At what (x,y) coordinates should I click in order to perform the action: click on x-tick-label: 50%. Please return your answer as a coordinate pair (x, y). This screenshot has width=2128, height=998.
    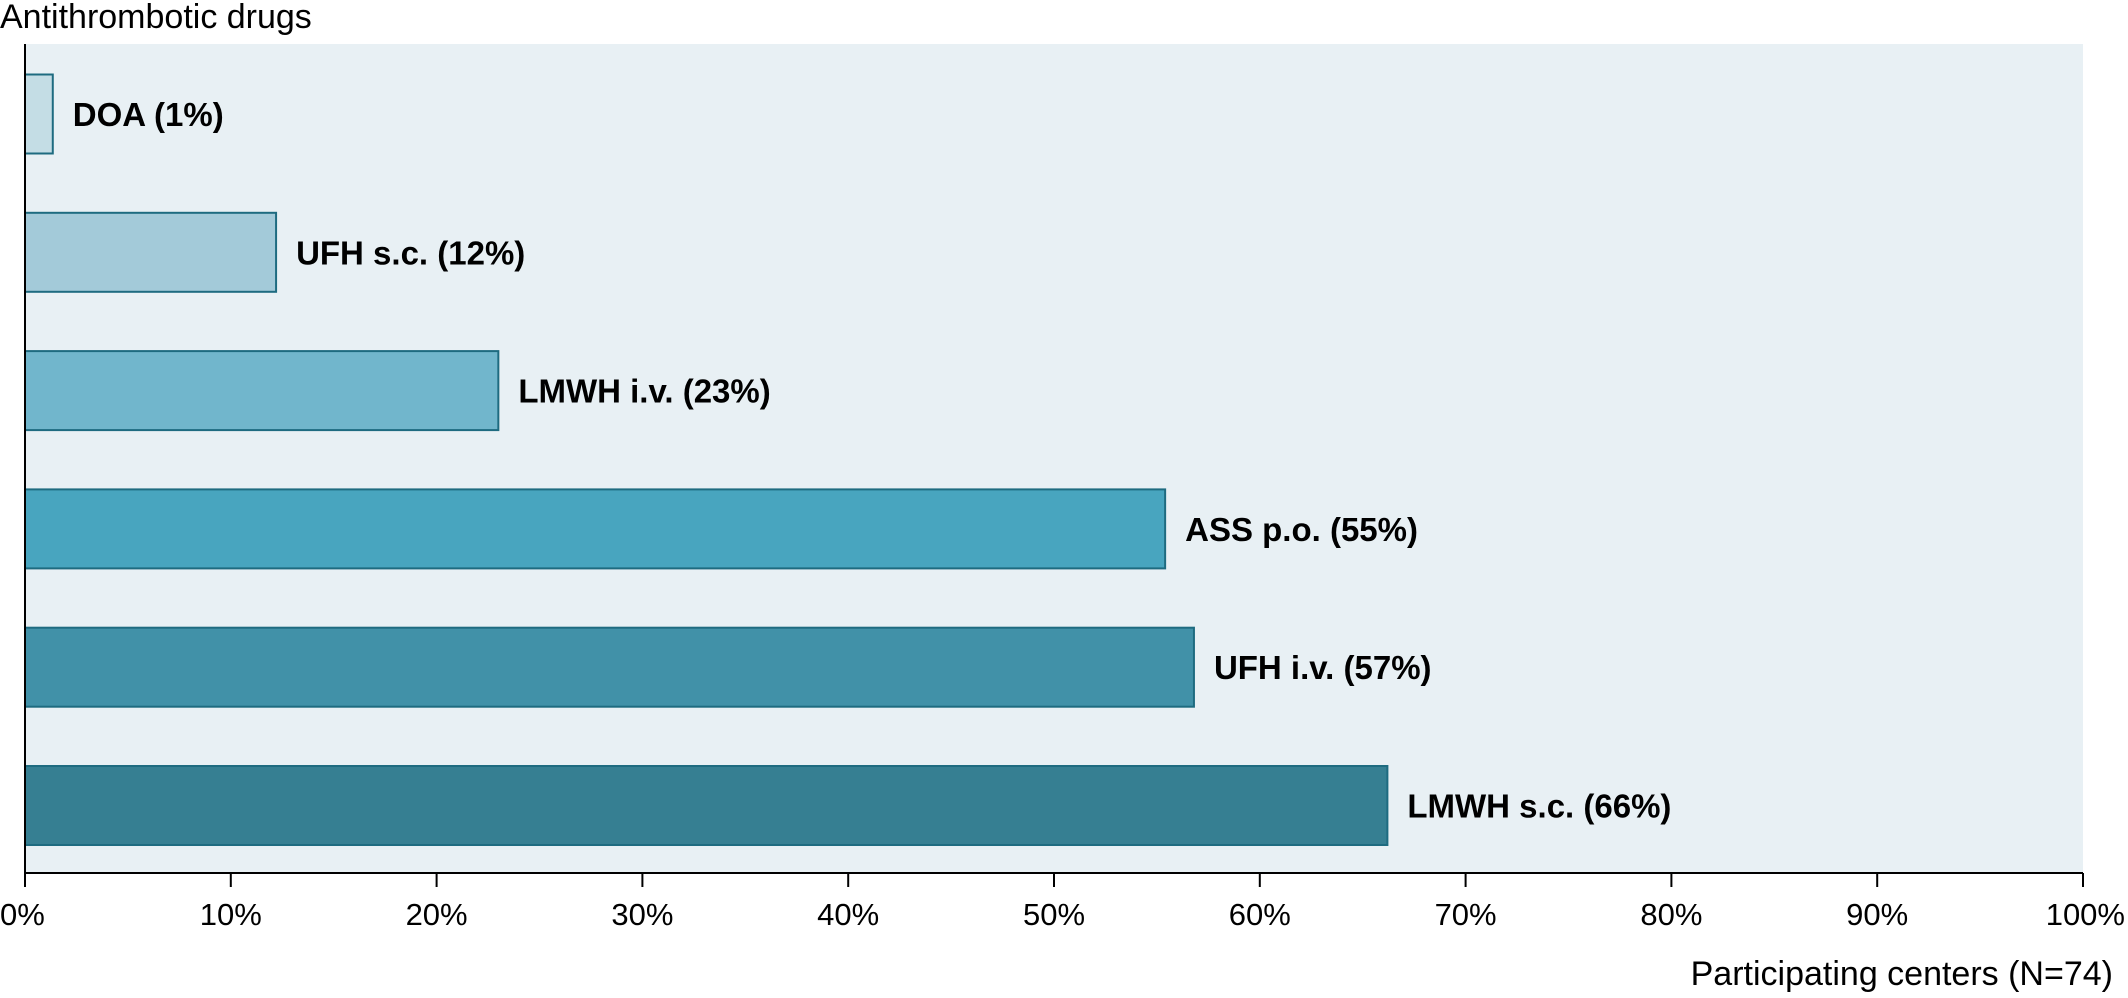
    Looking at the image, I should click on (1054, 914).